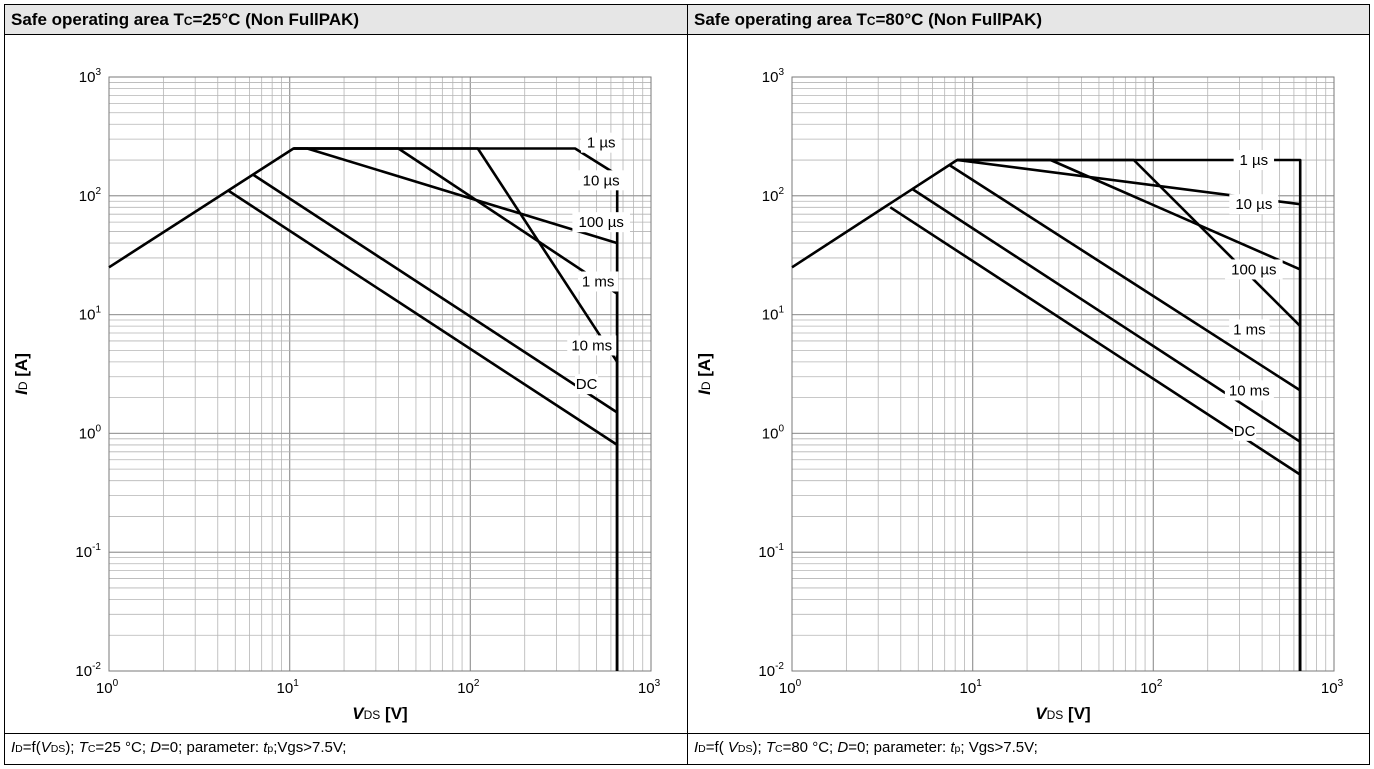 The height and width of the screenshot is (769, 1374). Describe the element at coordinates (1341, 683) in the screenshot. I see `x-tick-exponent: 3` at that location.